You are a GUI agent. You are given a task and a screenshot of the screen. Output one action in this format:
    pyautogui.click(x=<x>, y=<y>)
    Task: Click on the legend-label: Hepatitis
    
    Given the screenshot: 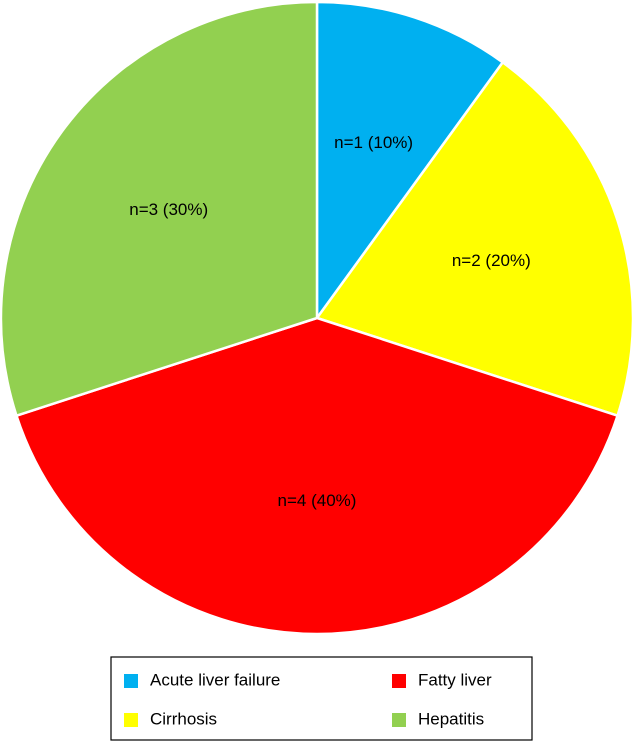 What is the action you would take?
    pyautogui.click(x=451, y=718)
    